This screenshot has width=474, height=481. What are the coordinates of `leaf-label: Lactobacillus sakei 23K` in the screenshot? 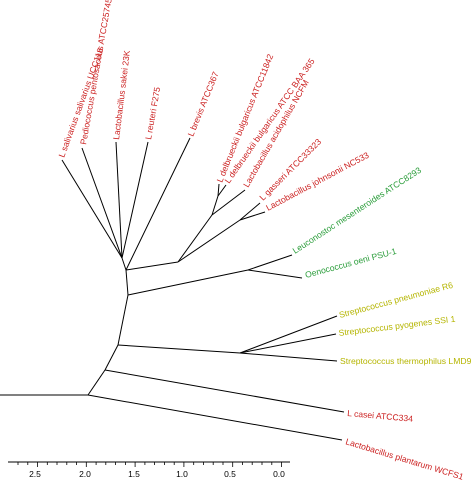 It's located at (121, 95).